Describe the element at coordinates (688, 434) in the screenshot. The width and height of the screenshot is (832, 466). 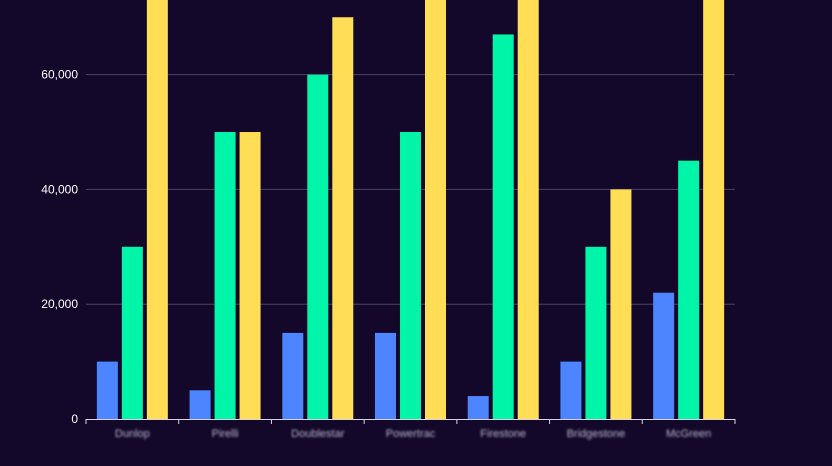
I see `x-tick-label: McGreen` at that location.